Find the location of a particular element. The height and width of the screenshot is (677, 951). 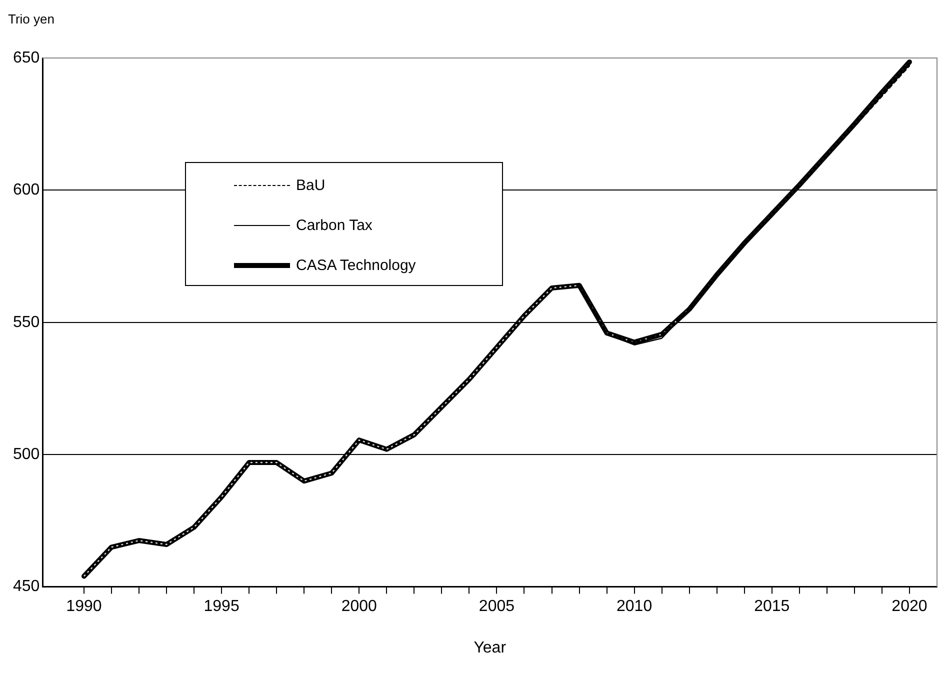

y-tick-label: 600 is located at coordinates (26, 190).